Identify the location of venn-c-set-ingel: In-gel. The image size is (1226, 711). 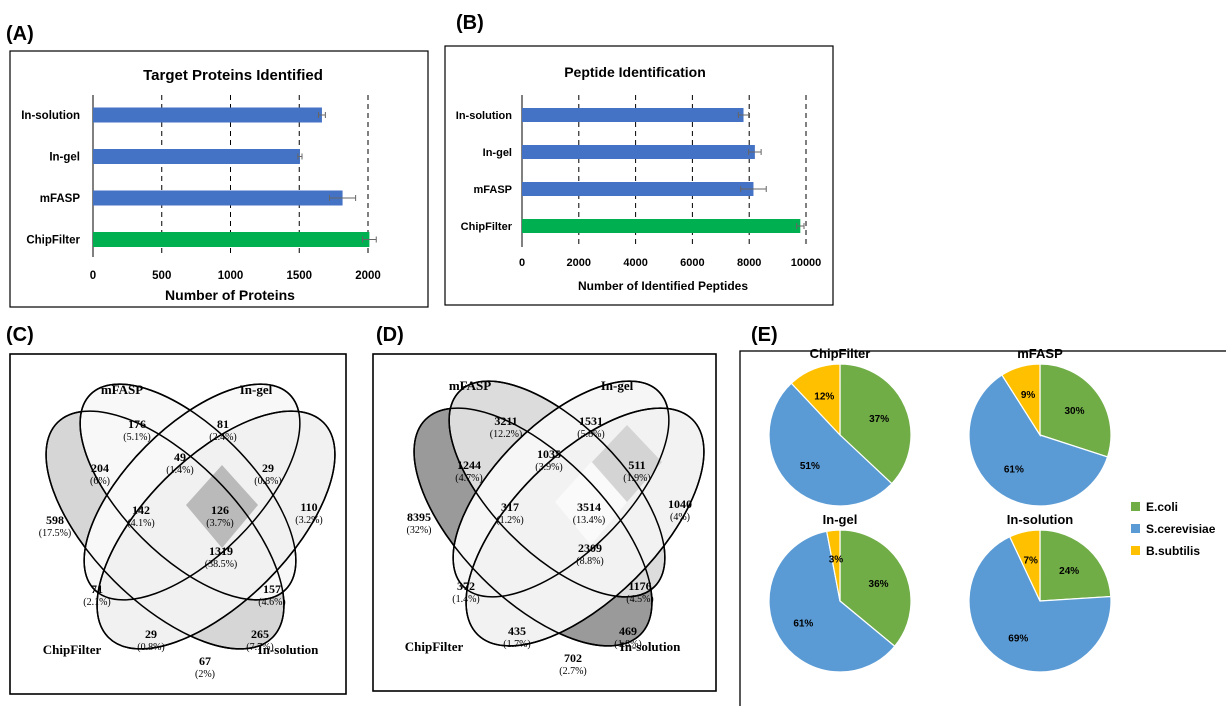
(256, 389).